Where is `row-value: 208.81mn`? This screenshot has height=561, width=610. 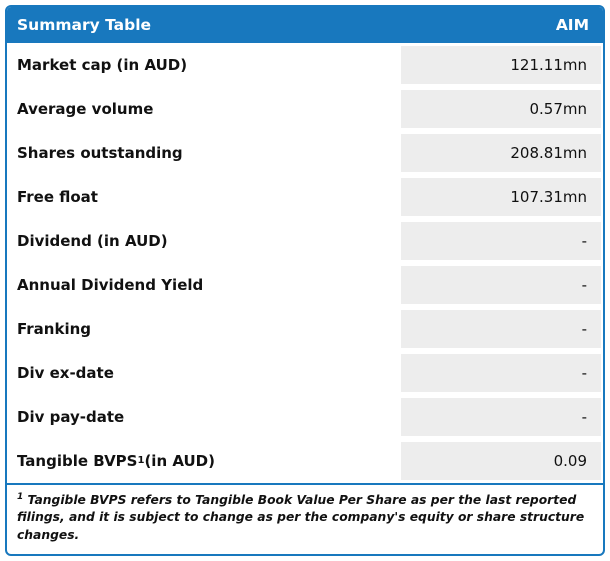 row-value: 208.81mn is located at coordinates (501, 152).